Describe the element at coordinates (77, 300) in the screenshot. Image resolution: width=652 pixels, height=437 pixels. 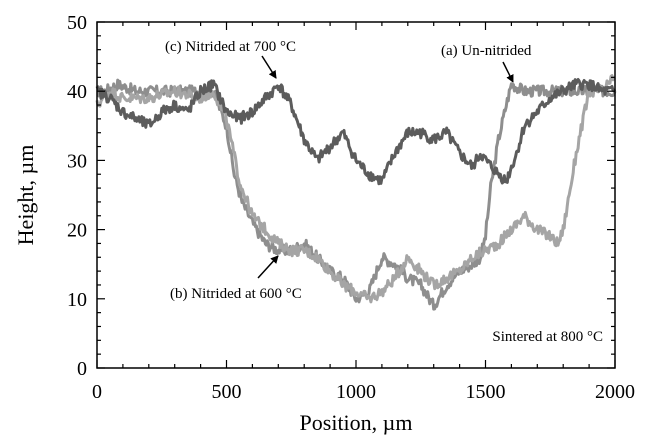
I see `y-tick-label: 10` at that location.